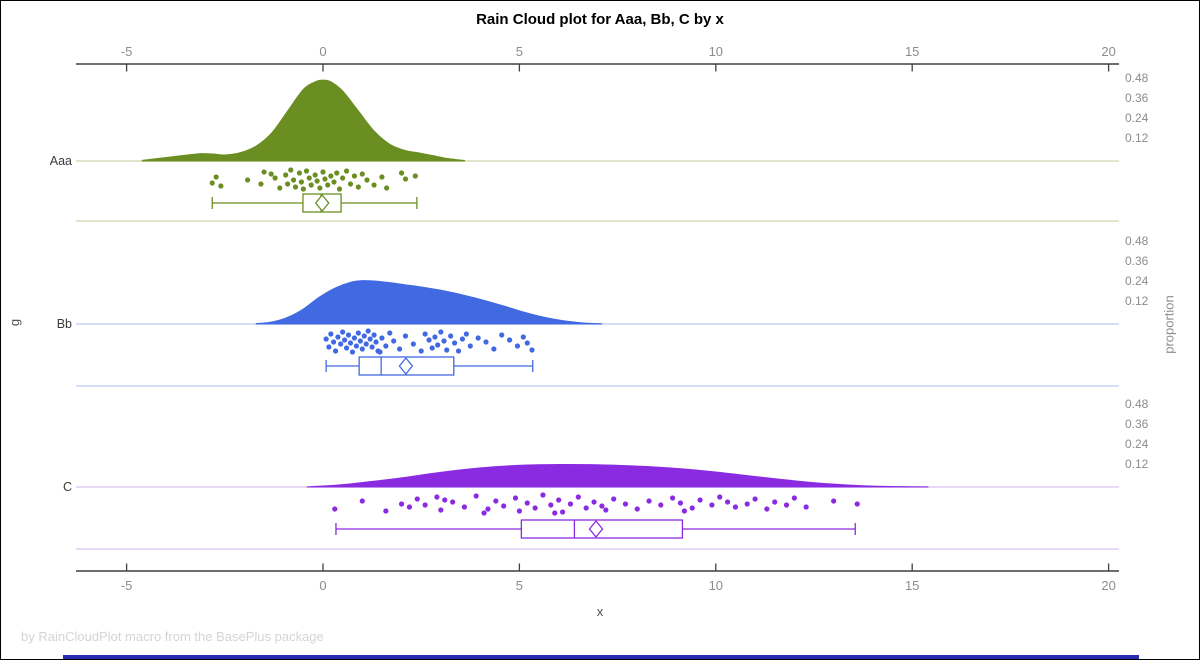 The image size is (1200, 660). Describe the element at coordinates (1169, 324) in the screenshot. I see `proportion-axis-label: proportion` at that location.